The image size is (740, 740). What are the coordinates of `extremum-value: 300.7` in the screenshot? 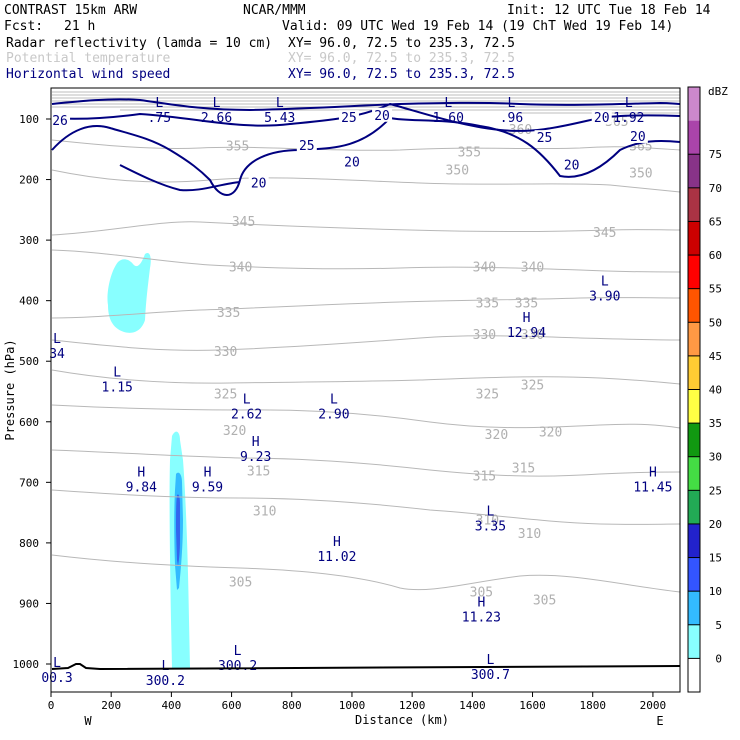 It's located at (490, 675).